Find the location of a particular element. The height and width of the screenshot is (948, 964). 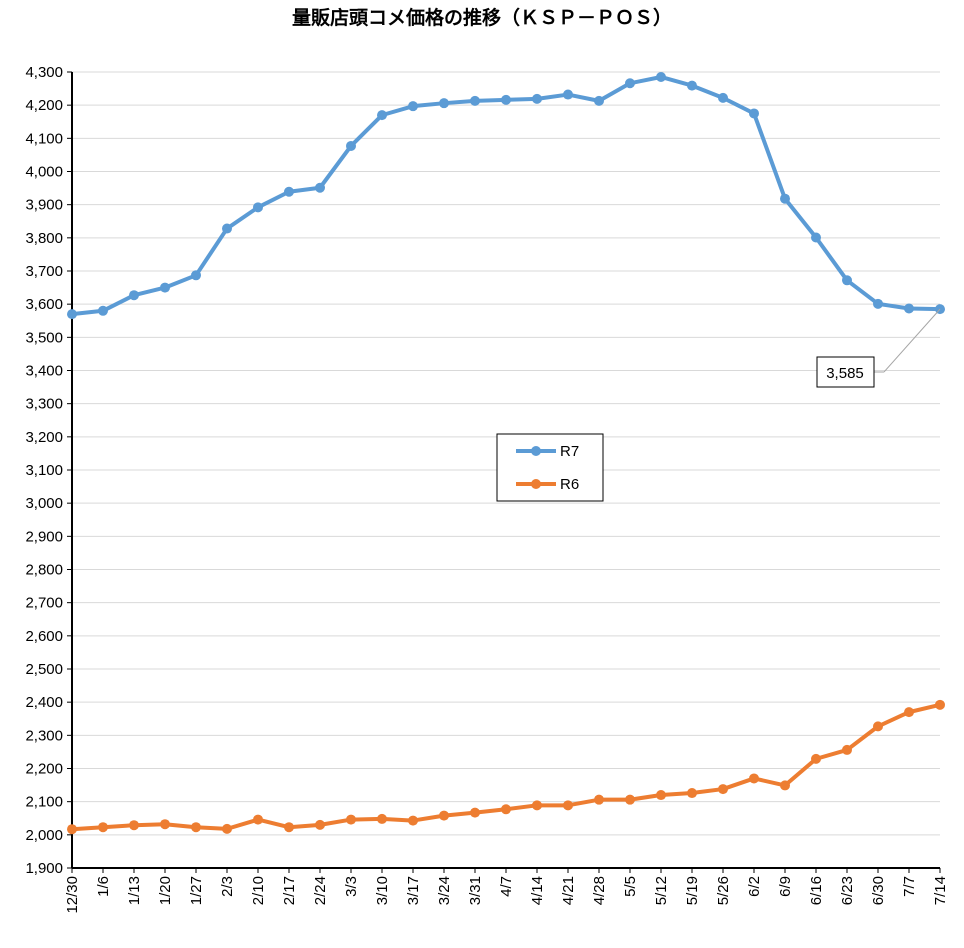

callout-label: 3,585 is located at coordinates (845, 373).